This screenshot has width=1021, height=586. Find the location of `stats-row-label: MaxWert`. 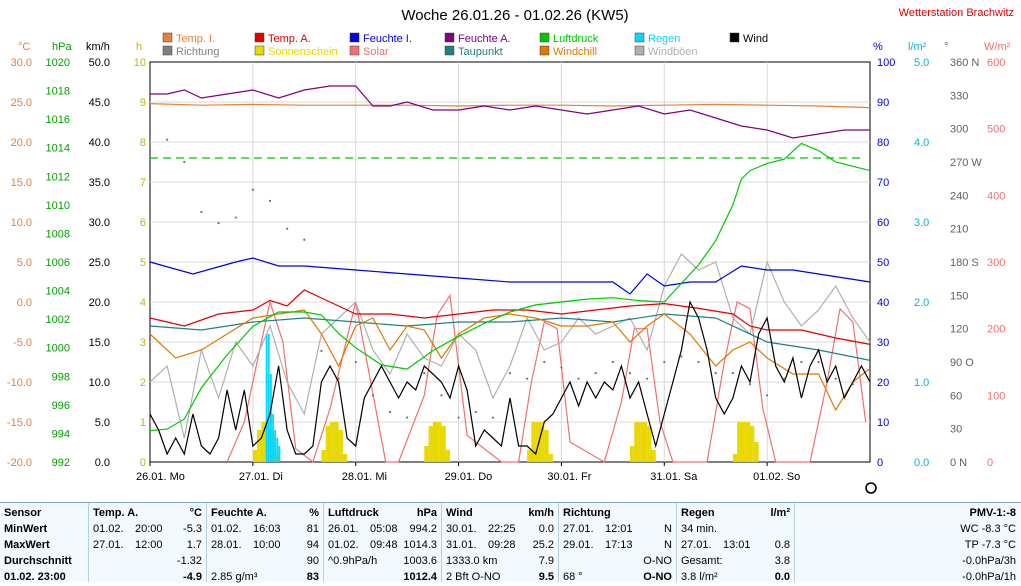

stats-row-label: MaxWert is located at coordinates (27, 545).